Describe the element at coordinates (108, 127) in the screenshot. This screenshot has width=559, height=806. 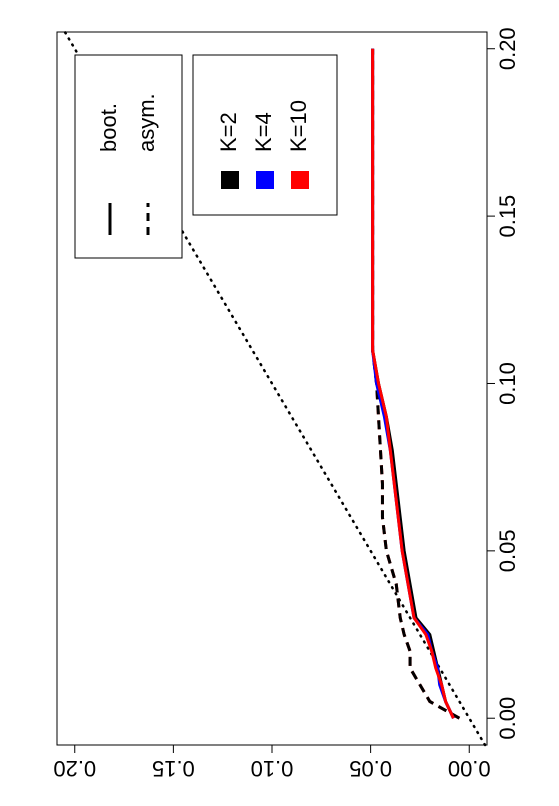
I see `legend-label: boot.` at that location.